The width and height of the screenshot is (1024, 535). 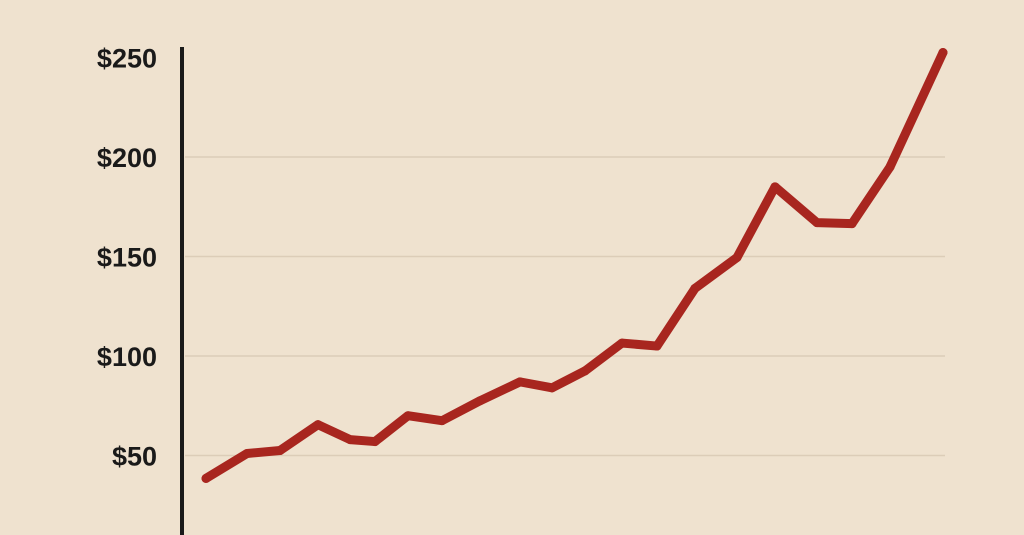 I want to click on y-tick-label: $50, so click(x=134, y=457).